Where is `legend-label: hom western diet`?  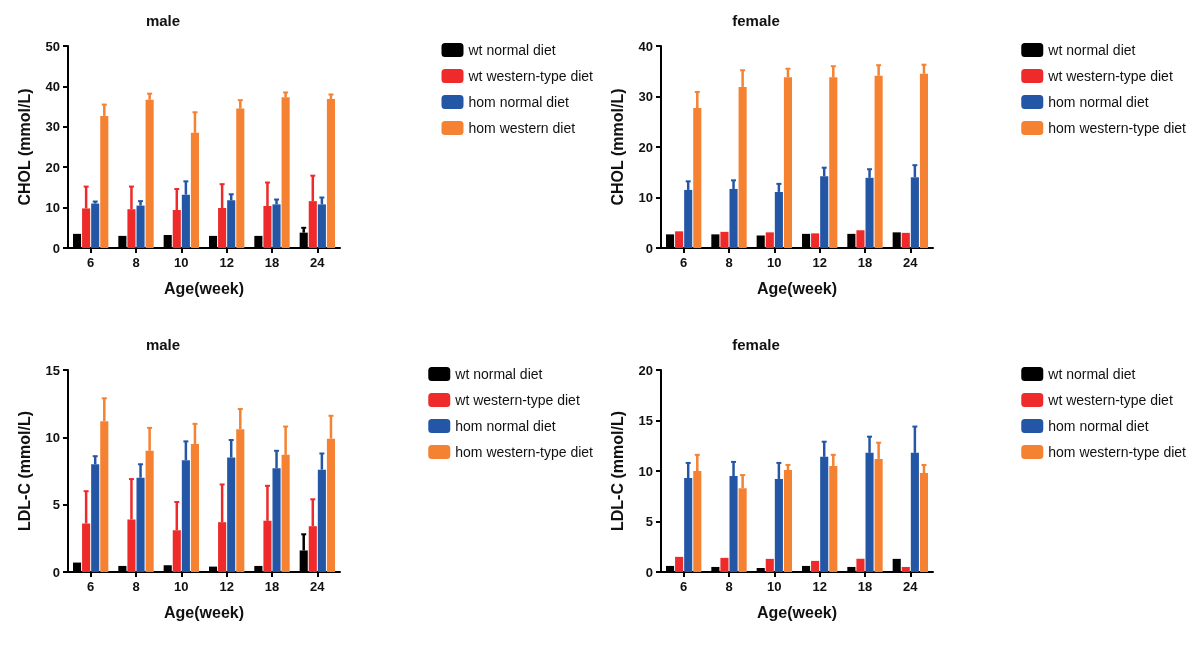
legend-label: hom western diet is located at coordinates (522, 128).